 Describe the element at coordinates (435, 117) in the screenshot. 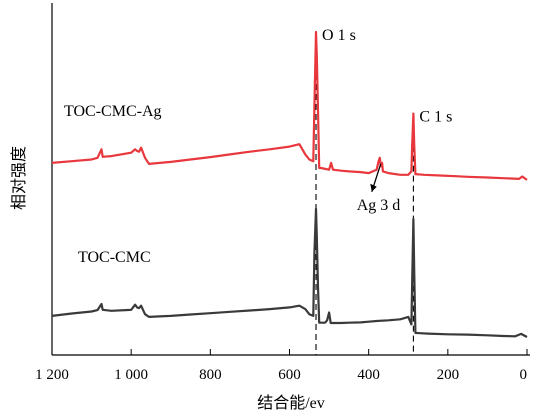

I see `peak-label-1: C 1 s` at that location.